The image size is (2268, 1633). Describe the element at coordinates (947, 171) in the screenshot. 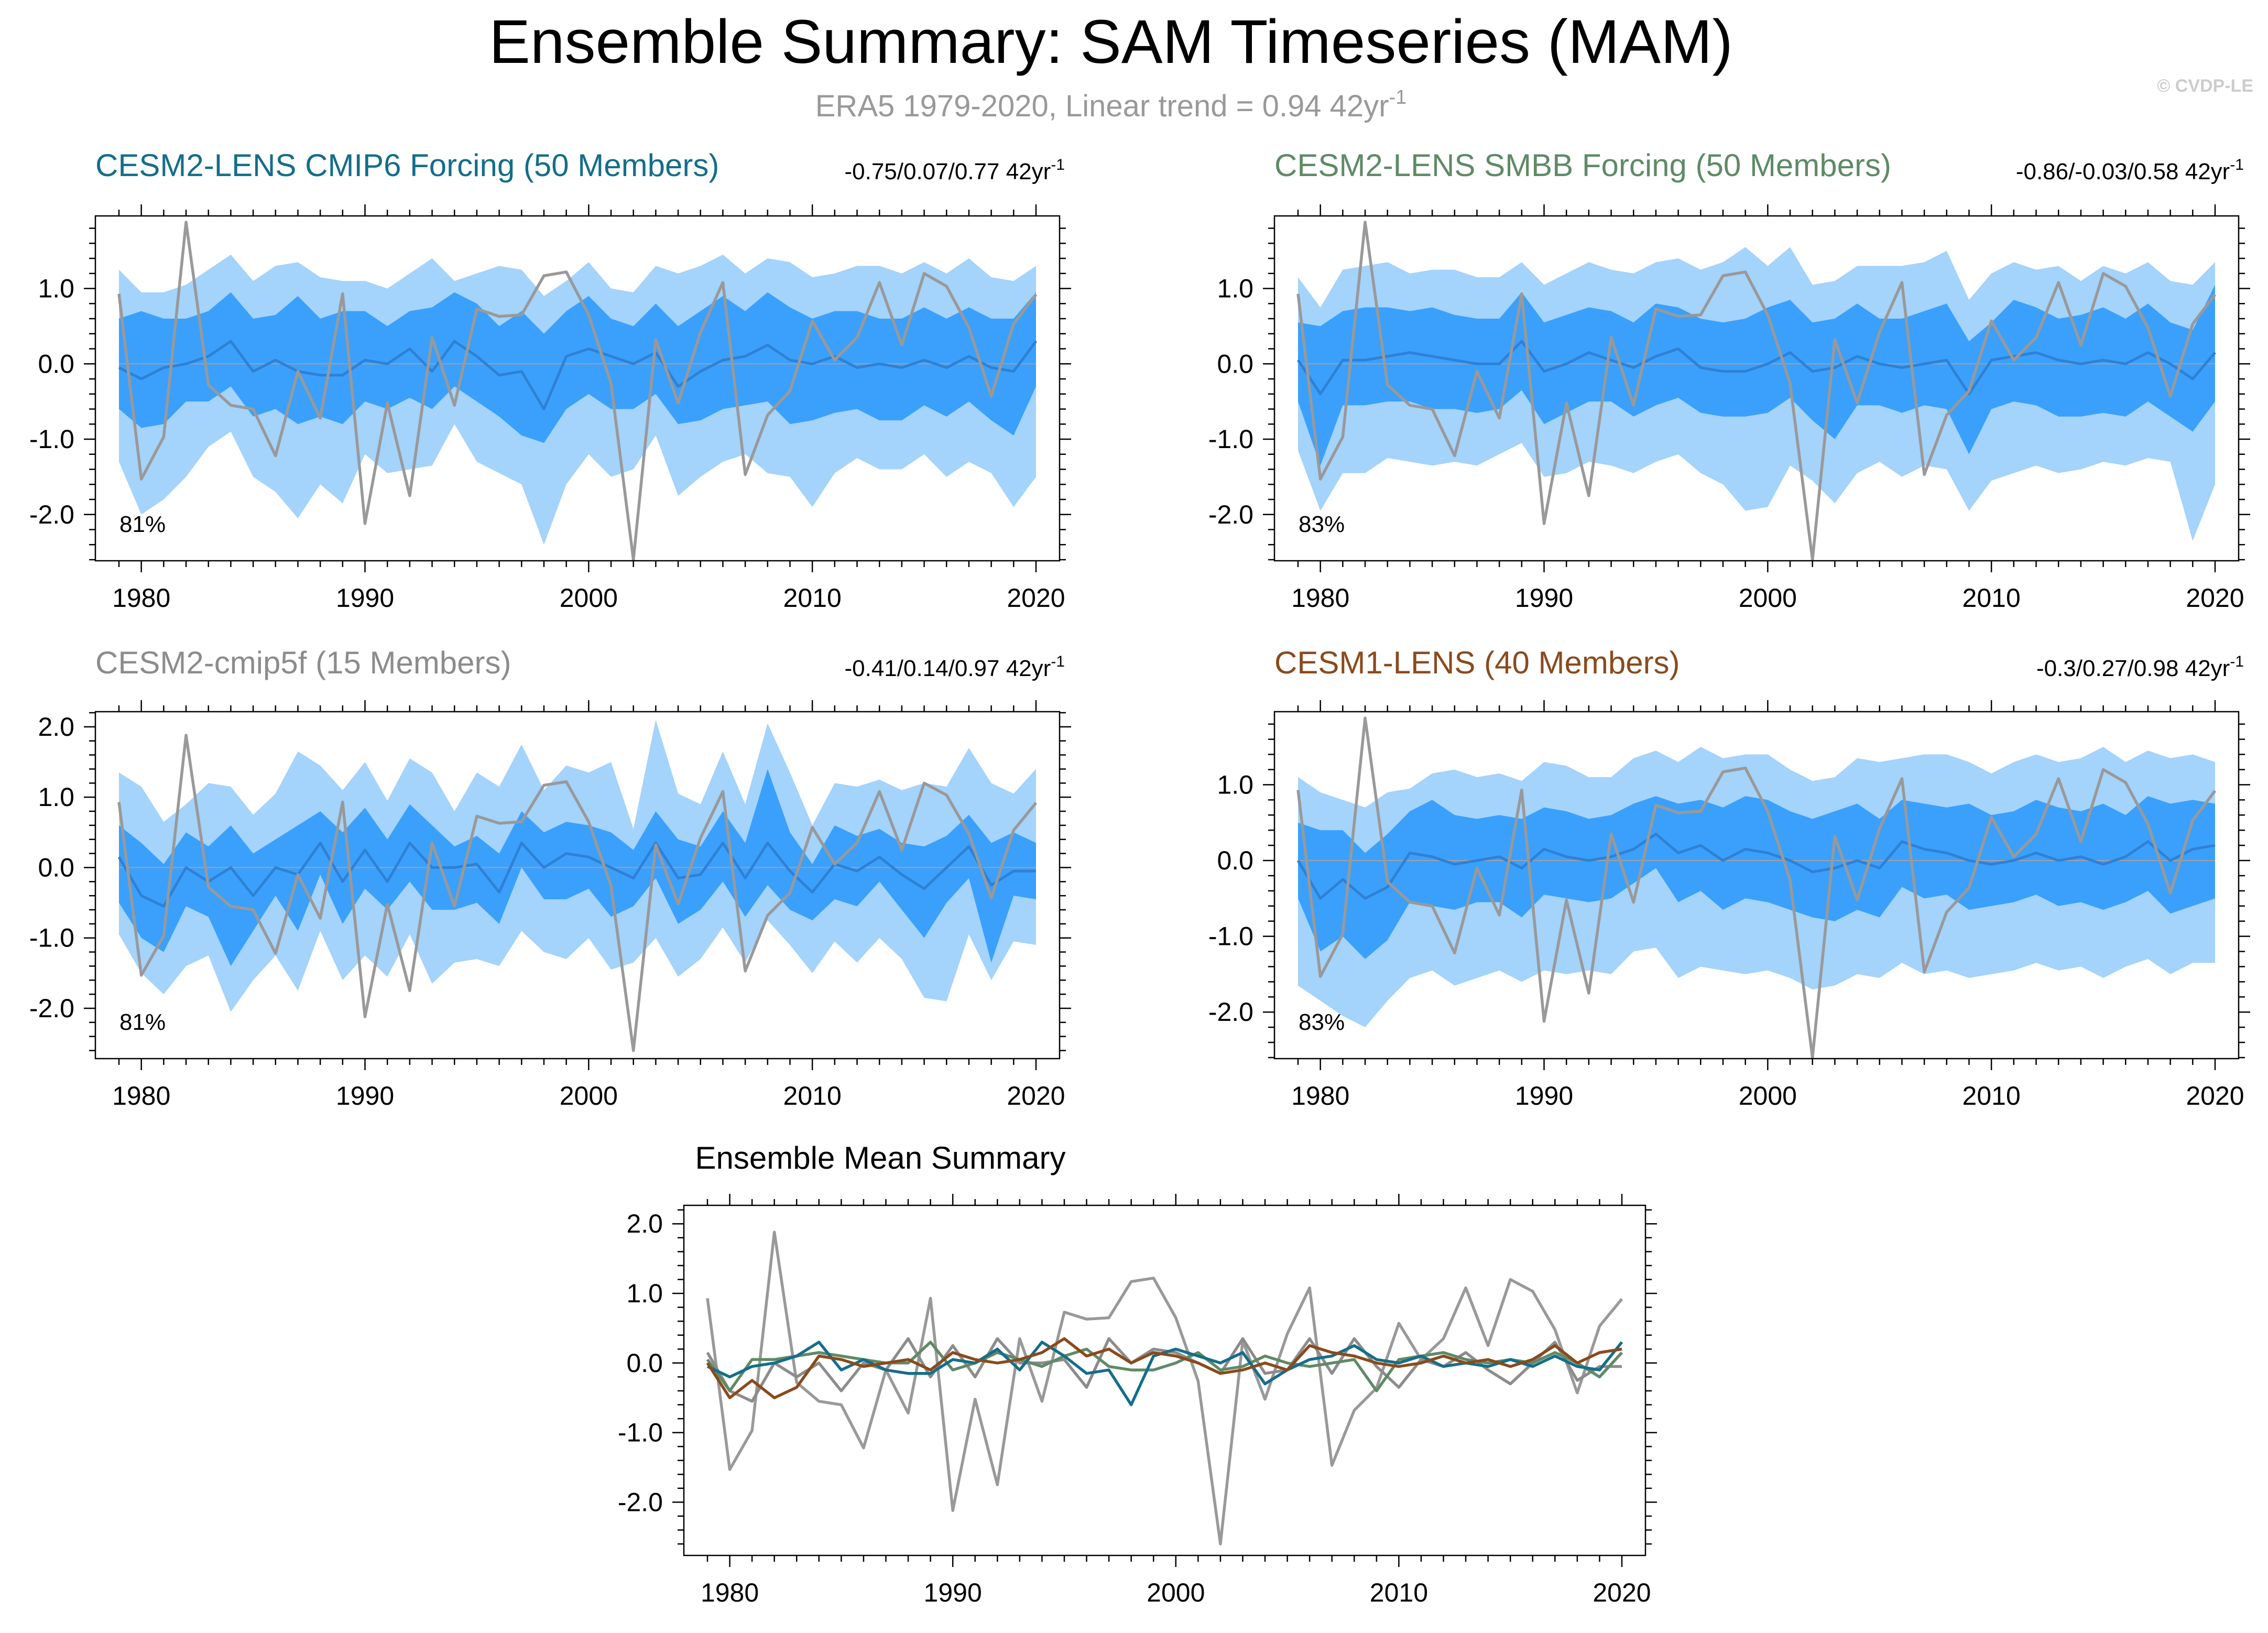

I see `trend-text: -0.75/0.07/0.77 42yr` at that location.